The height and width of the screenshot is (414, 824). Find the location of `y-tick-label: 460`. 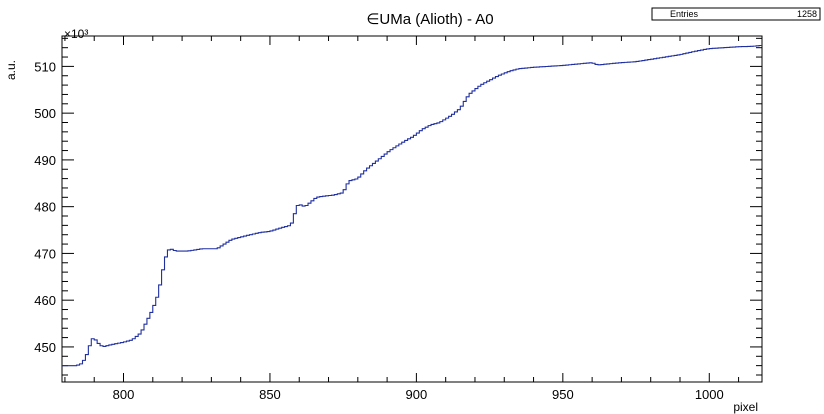

y-tick-label: 460 is located at coordinates (45, 300).